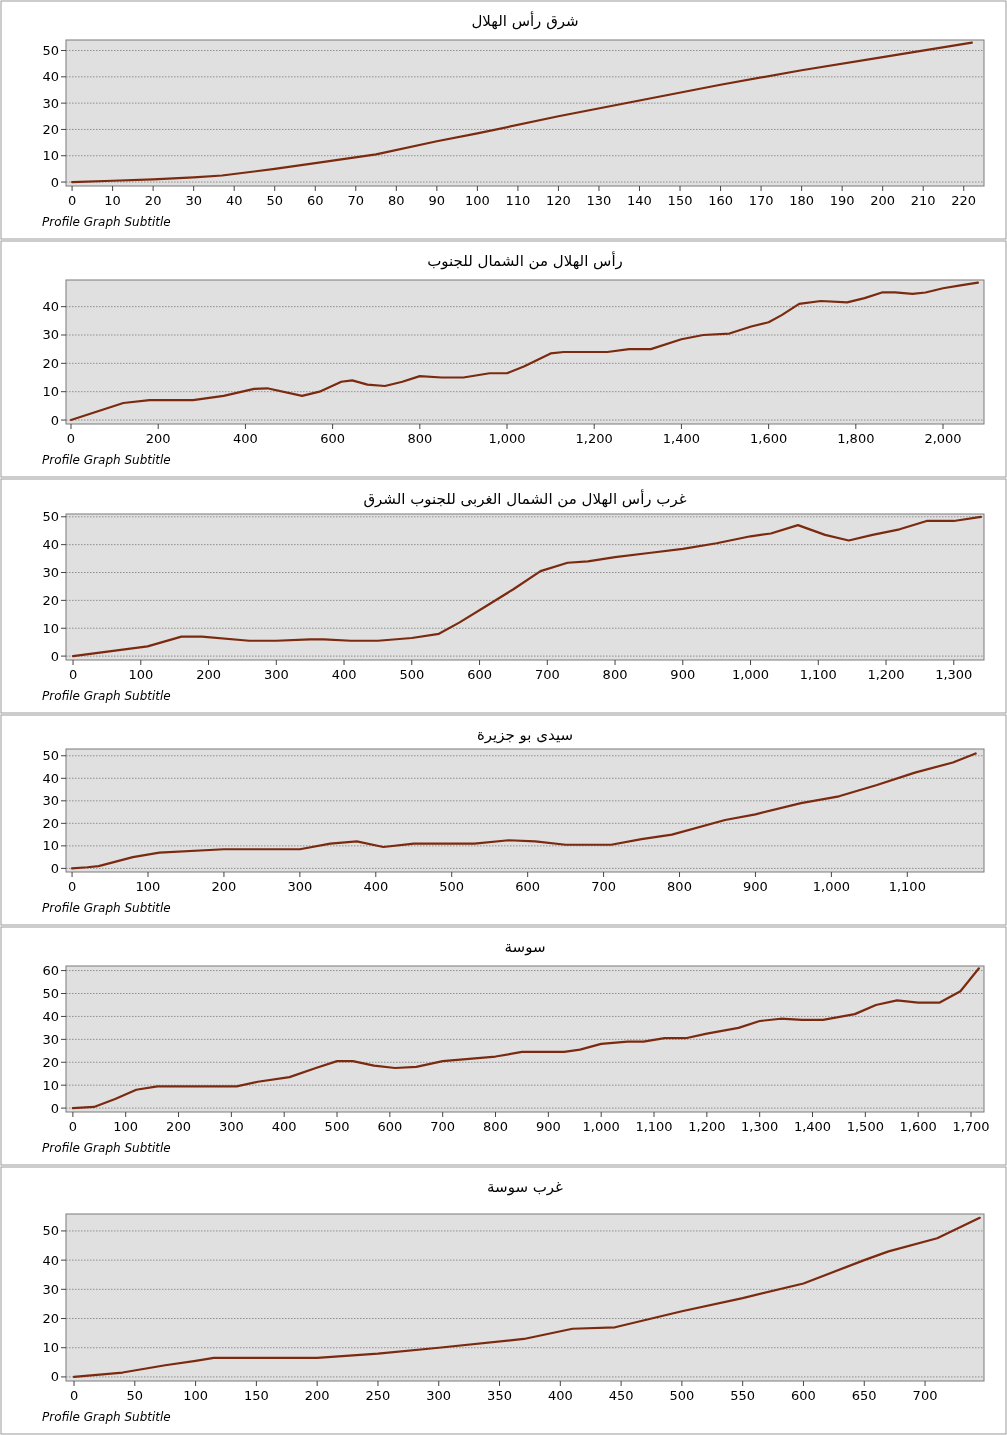 This screenshot has height=1435, width=1007. Describe the element at coordinates (437, 200) in the screenshot. I see `x-tick-label: 90` at that location.